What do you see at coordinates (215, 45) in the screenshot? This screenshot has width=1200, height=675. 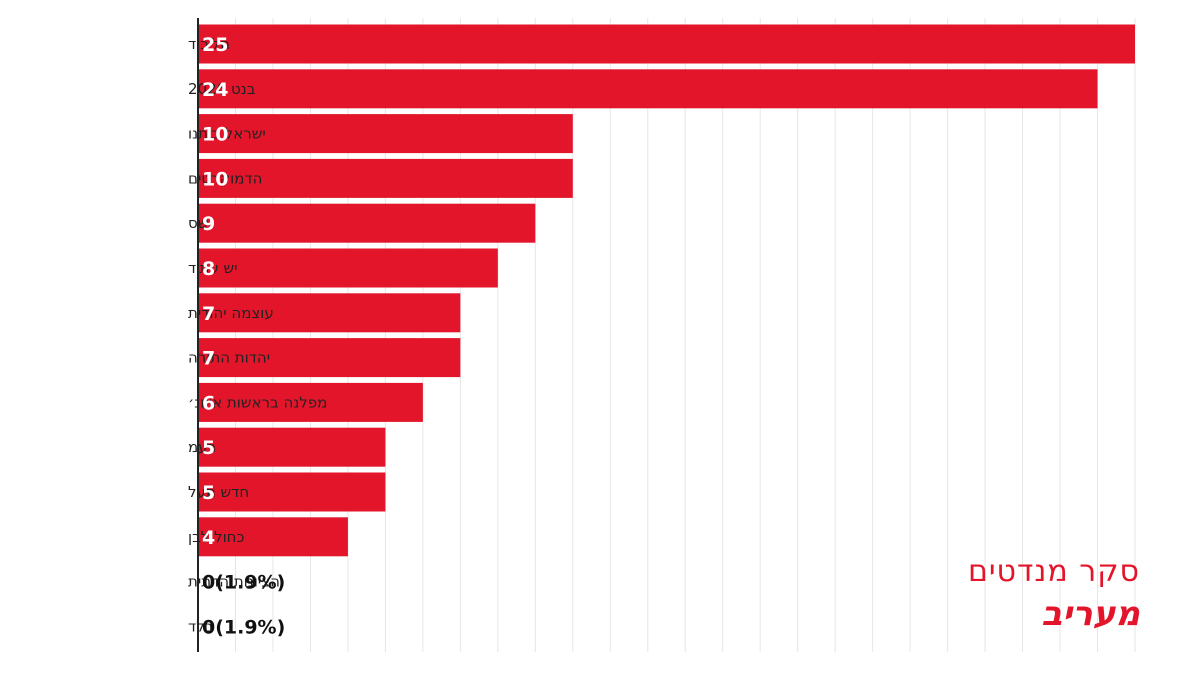 I see `value-label: 25` at bounding box center [215, 45].